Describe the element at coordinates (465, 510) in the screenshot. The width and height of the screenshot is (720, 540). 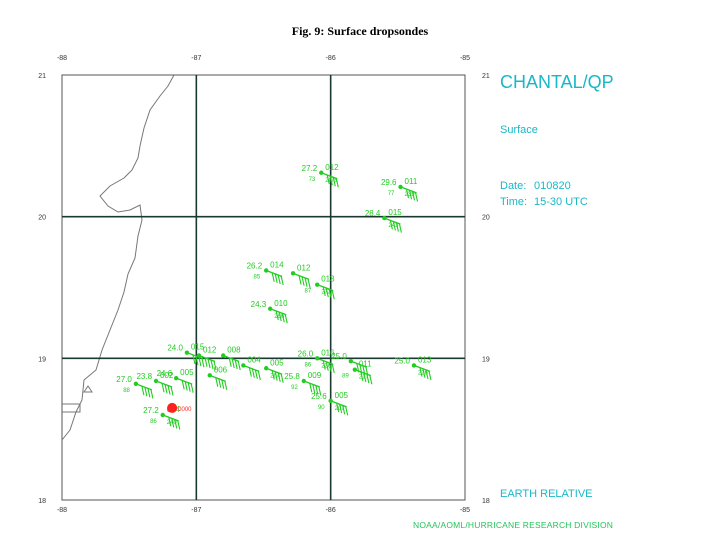
I see `lon-tick-bottom: -85` at that location.